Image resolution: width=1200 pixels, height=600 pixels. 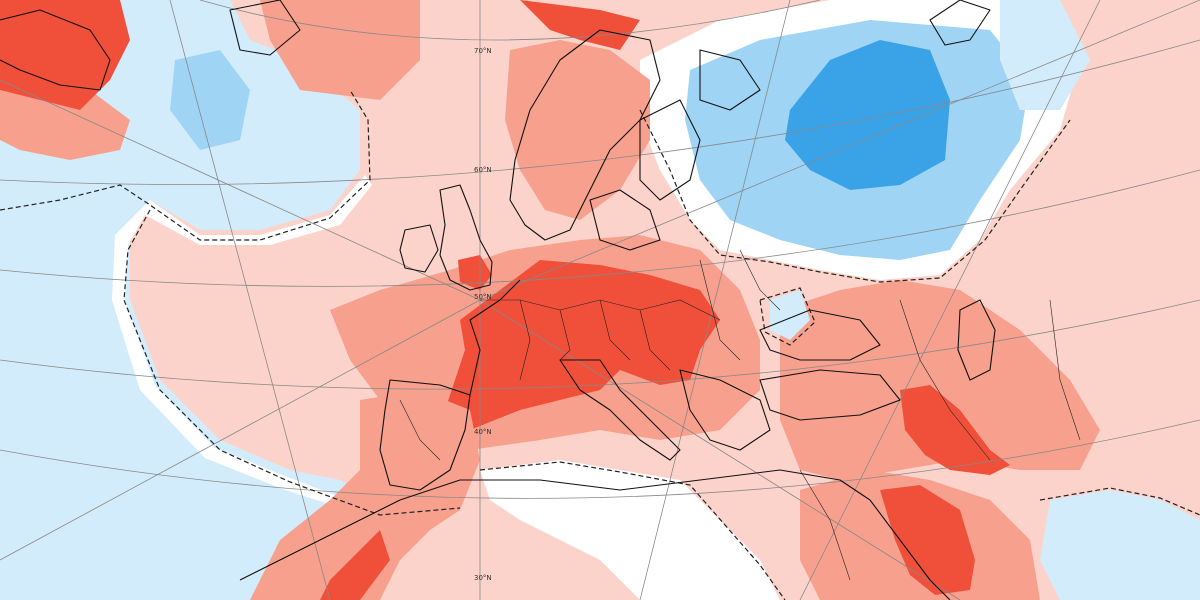 I want to click on cool-region-black-sea, so click(x=790, y=315).